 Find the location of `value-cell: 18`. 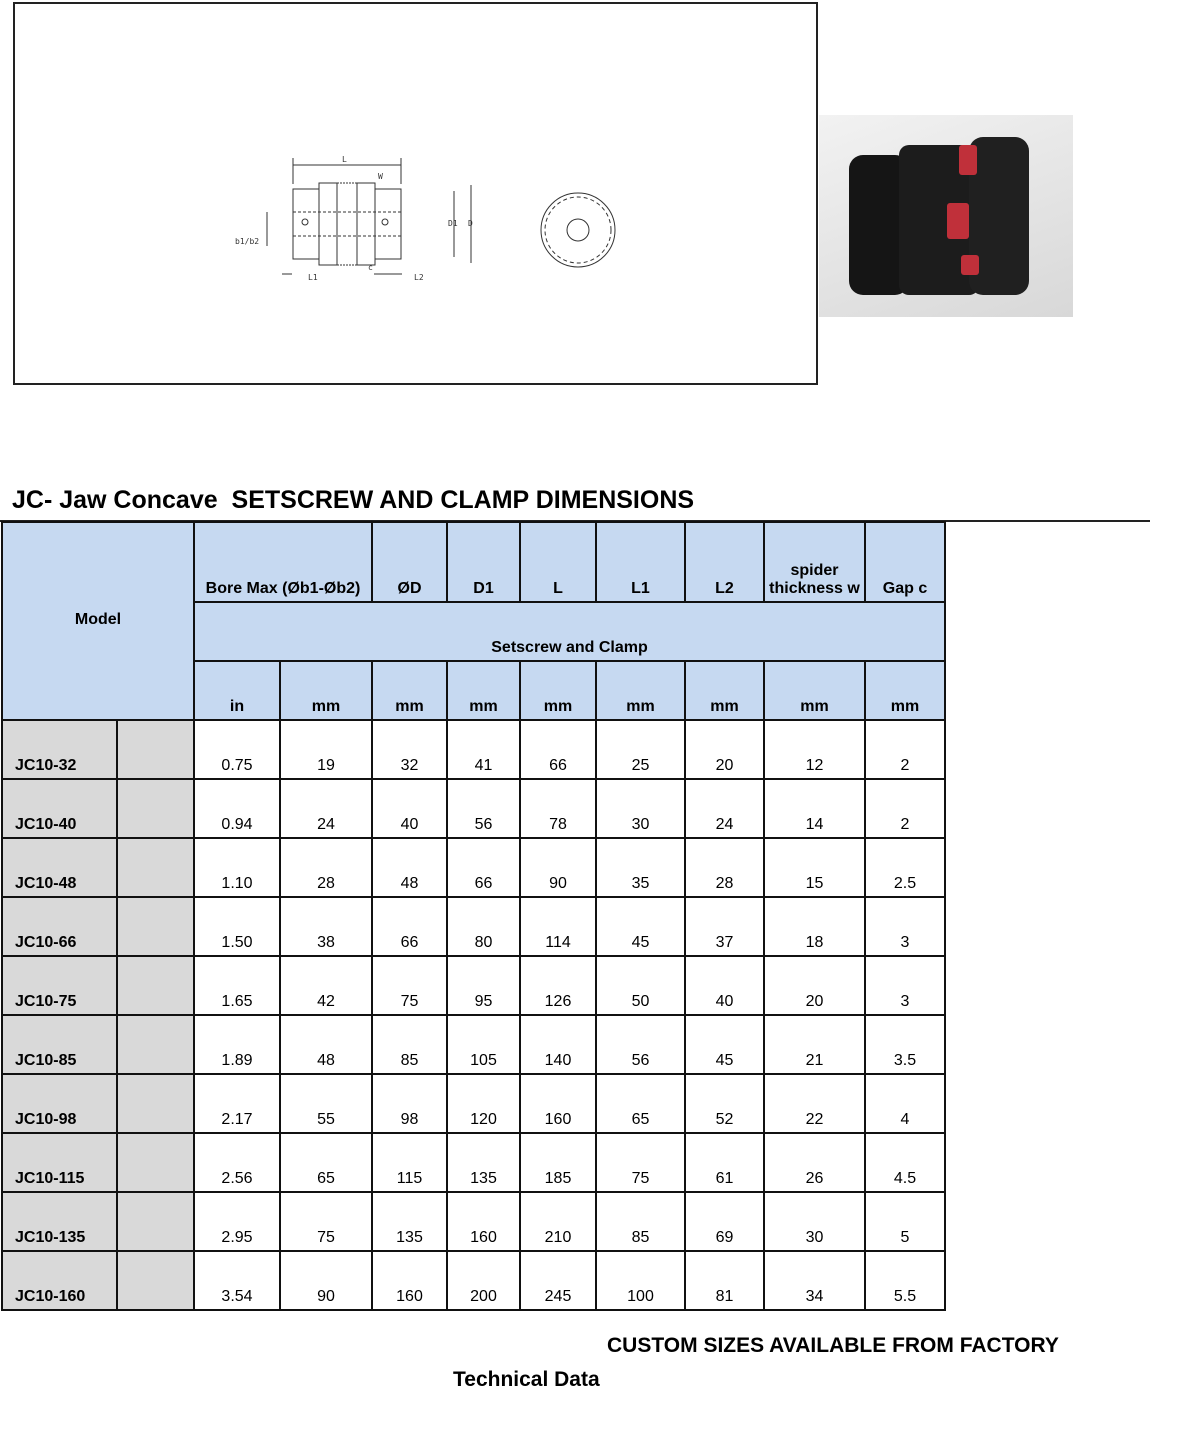

value-cell: 18 is located at coordinates (814, 926).